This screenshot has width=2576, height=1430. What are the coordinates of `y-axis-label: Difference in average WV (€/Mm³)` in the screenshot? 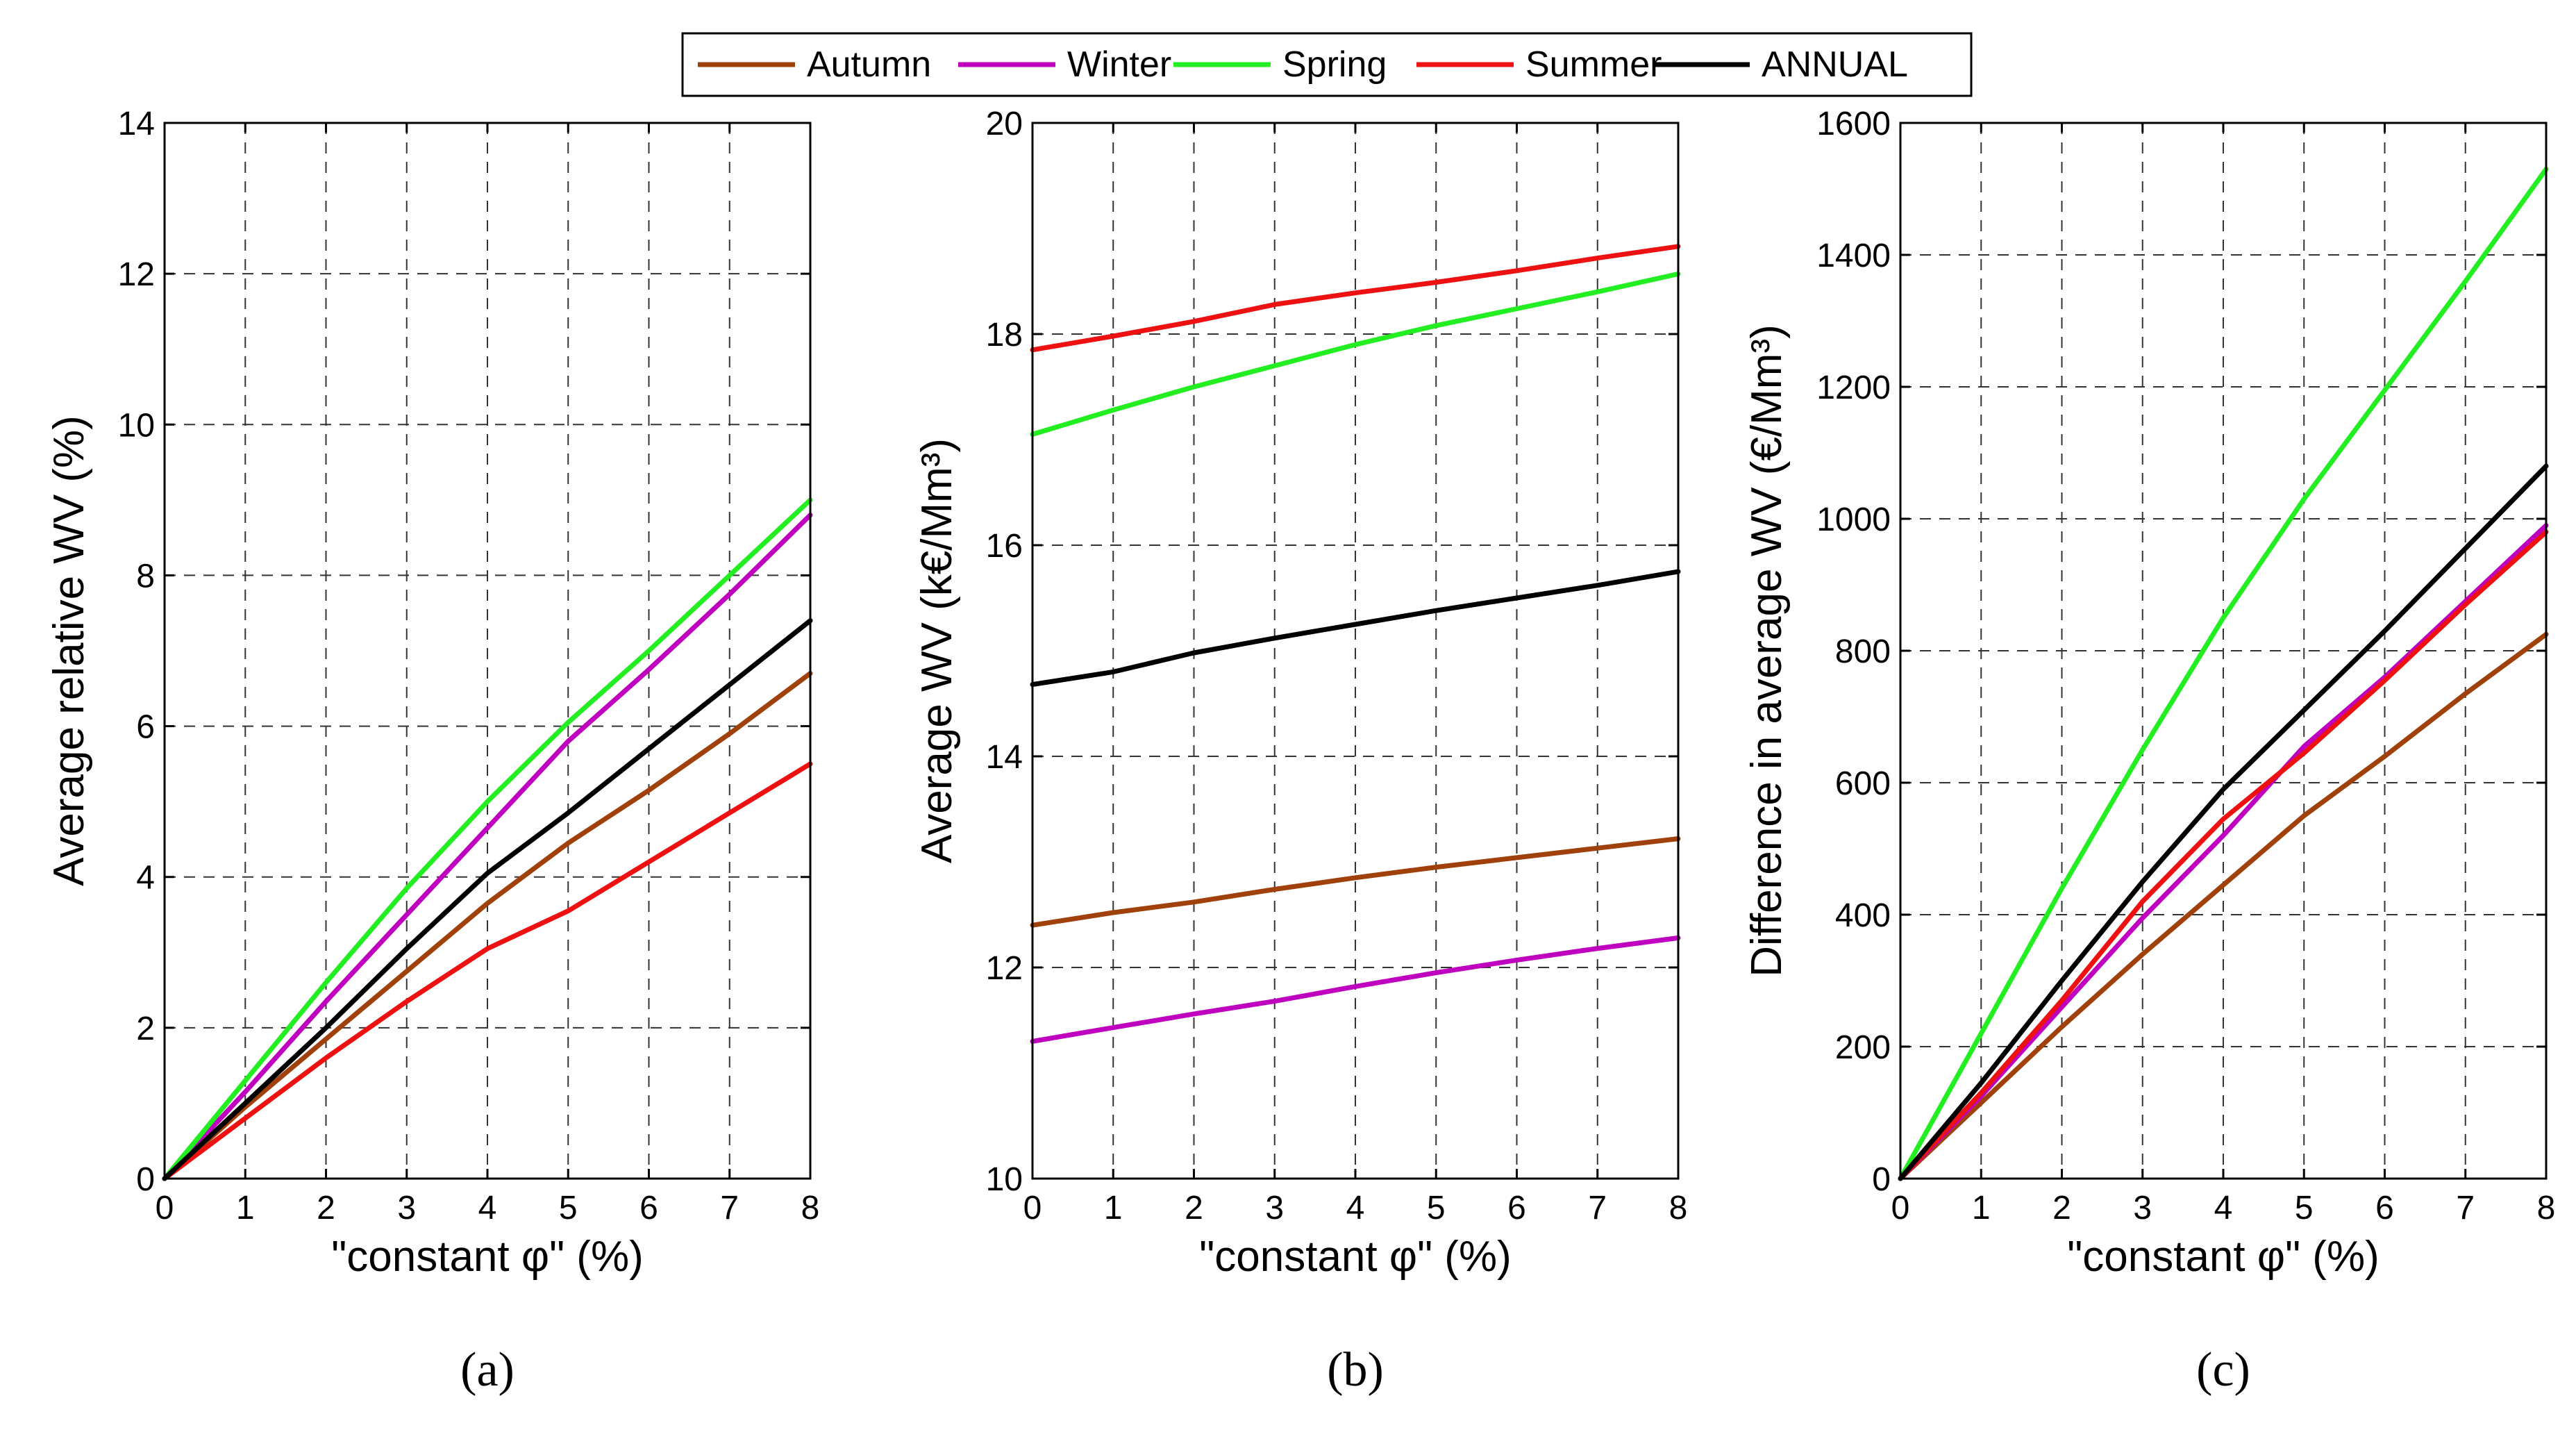 It's located at (1767, 650).